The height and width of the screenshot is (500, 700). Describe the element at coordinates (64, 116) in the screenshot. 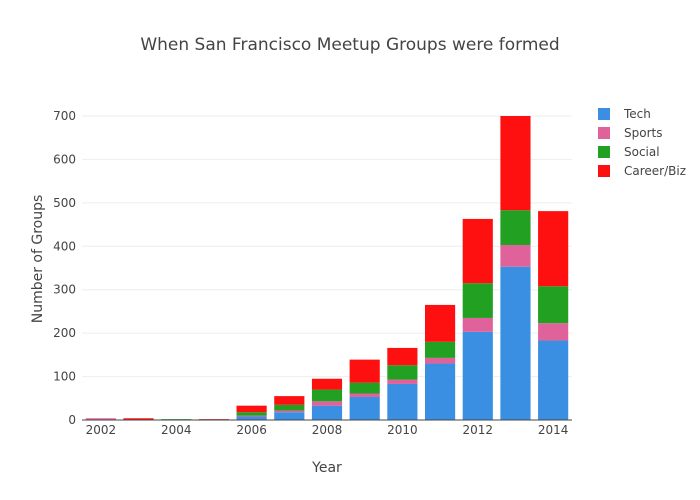

I see `y-tick-label: 700` at that location.